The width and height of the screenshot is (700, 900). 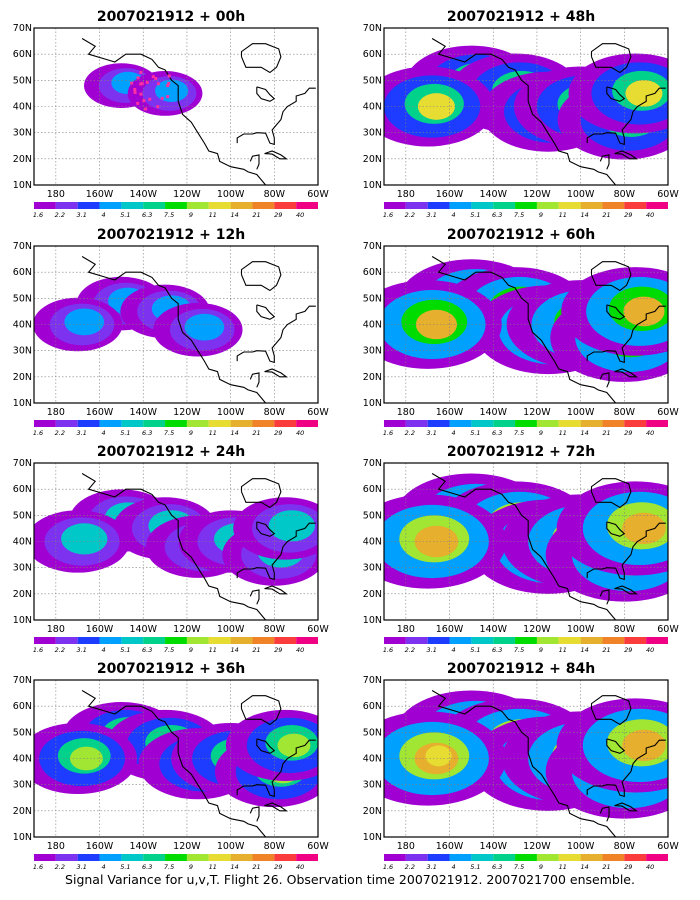 I want to click on panel-title: 2007021912 + 48h, so click(x=521, y=17).